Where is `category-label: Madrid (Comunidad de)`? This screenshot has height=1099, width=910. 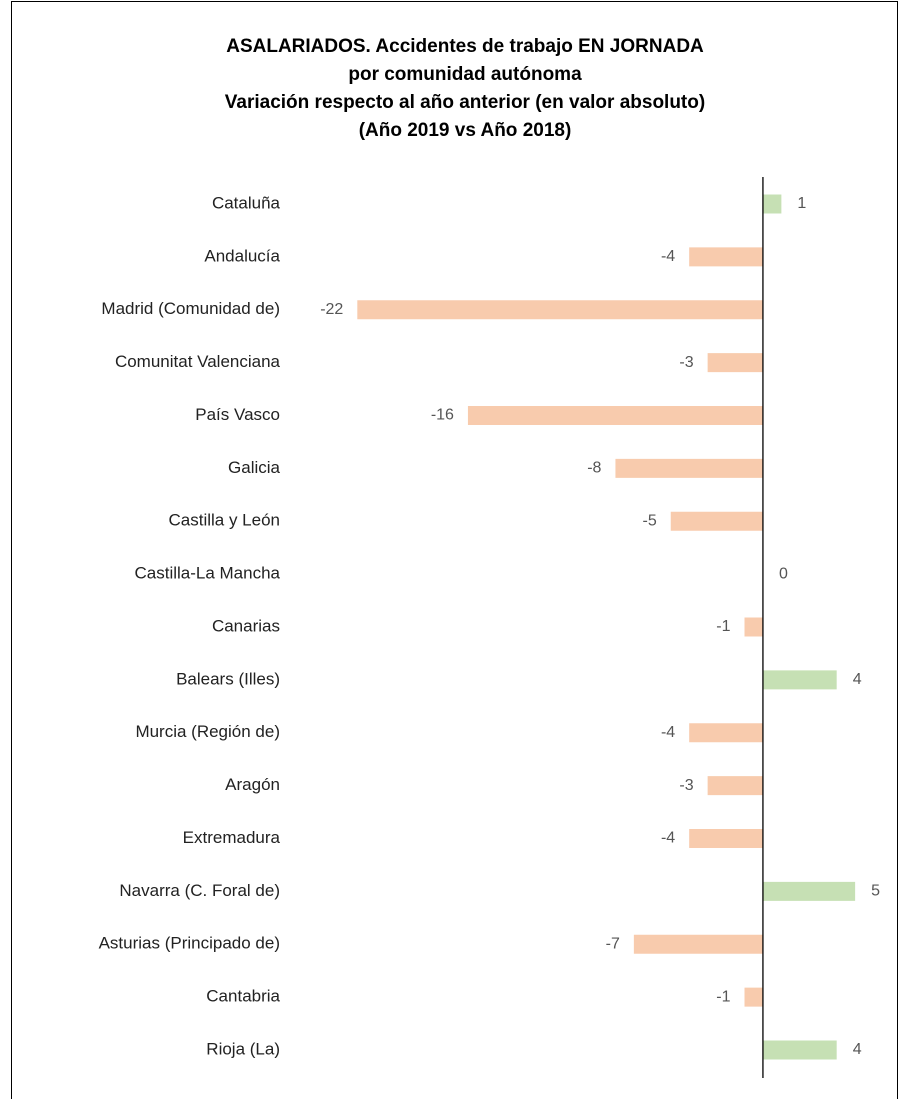 category-label: Madrid (Comunidad de) is located at coordinates (190, 308).